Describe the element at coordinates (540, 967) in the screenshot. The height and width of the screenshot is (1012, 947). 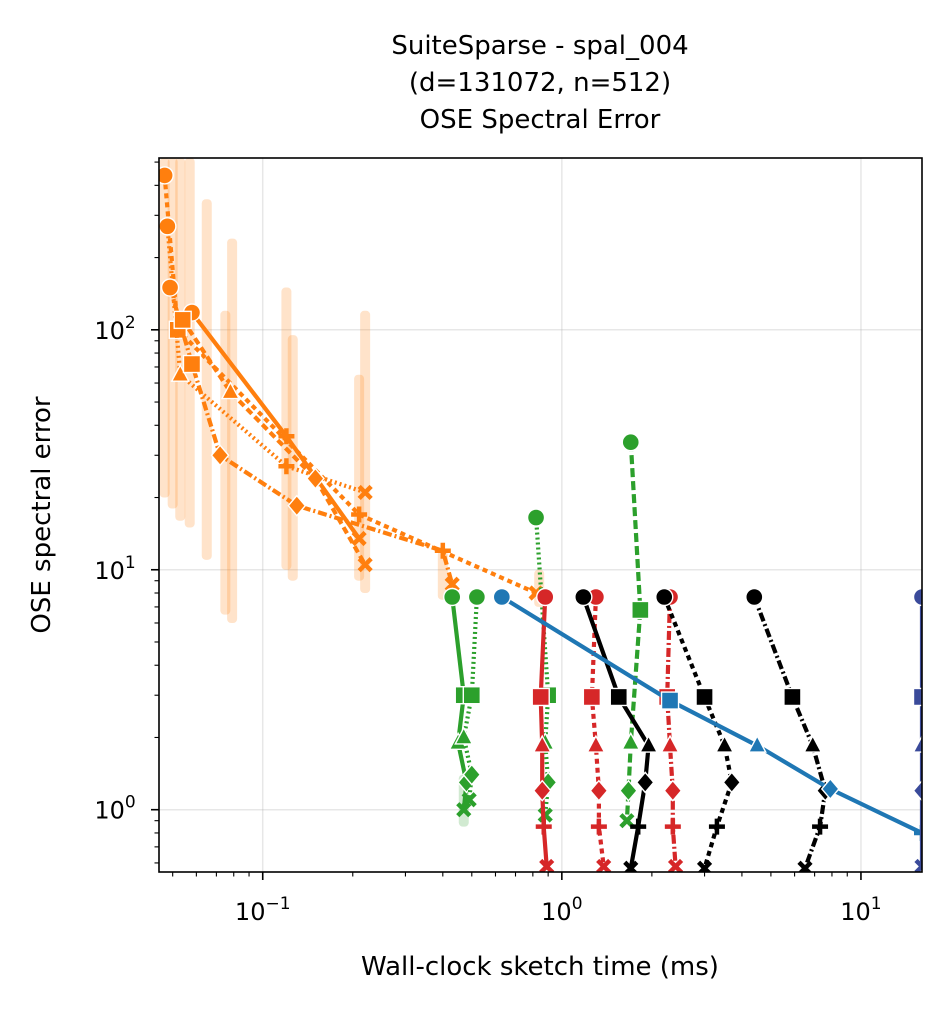
I see `x-axis-label: Wall-clock sketch time (ms)` at that location.